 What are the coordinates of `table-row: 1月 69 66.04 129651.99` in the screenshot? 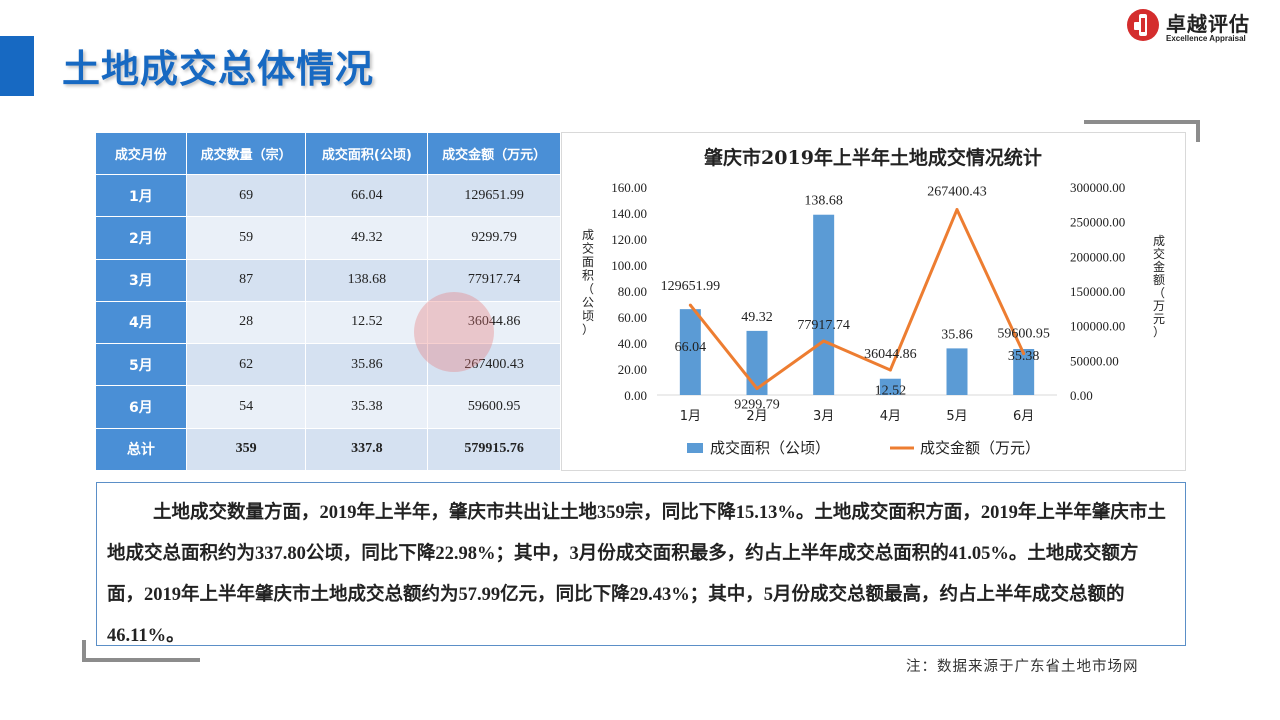 It's located at (328, 195).